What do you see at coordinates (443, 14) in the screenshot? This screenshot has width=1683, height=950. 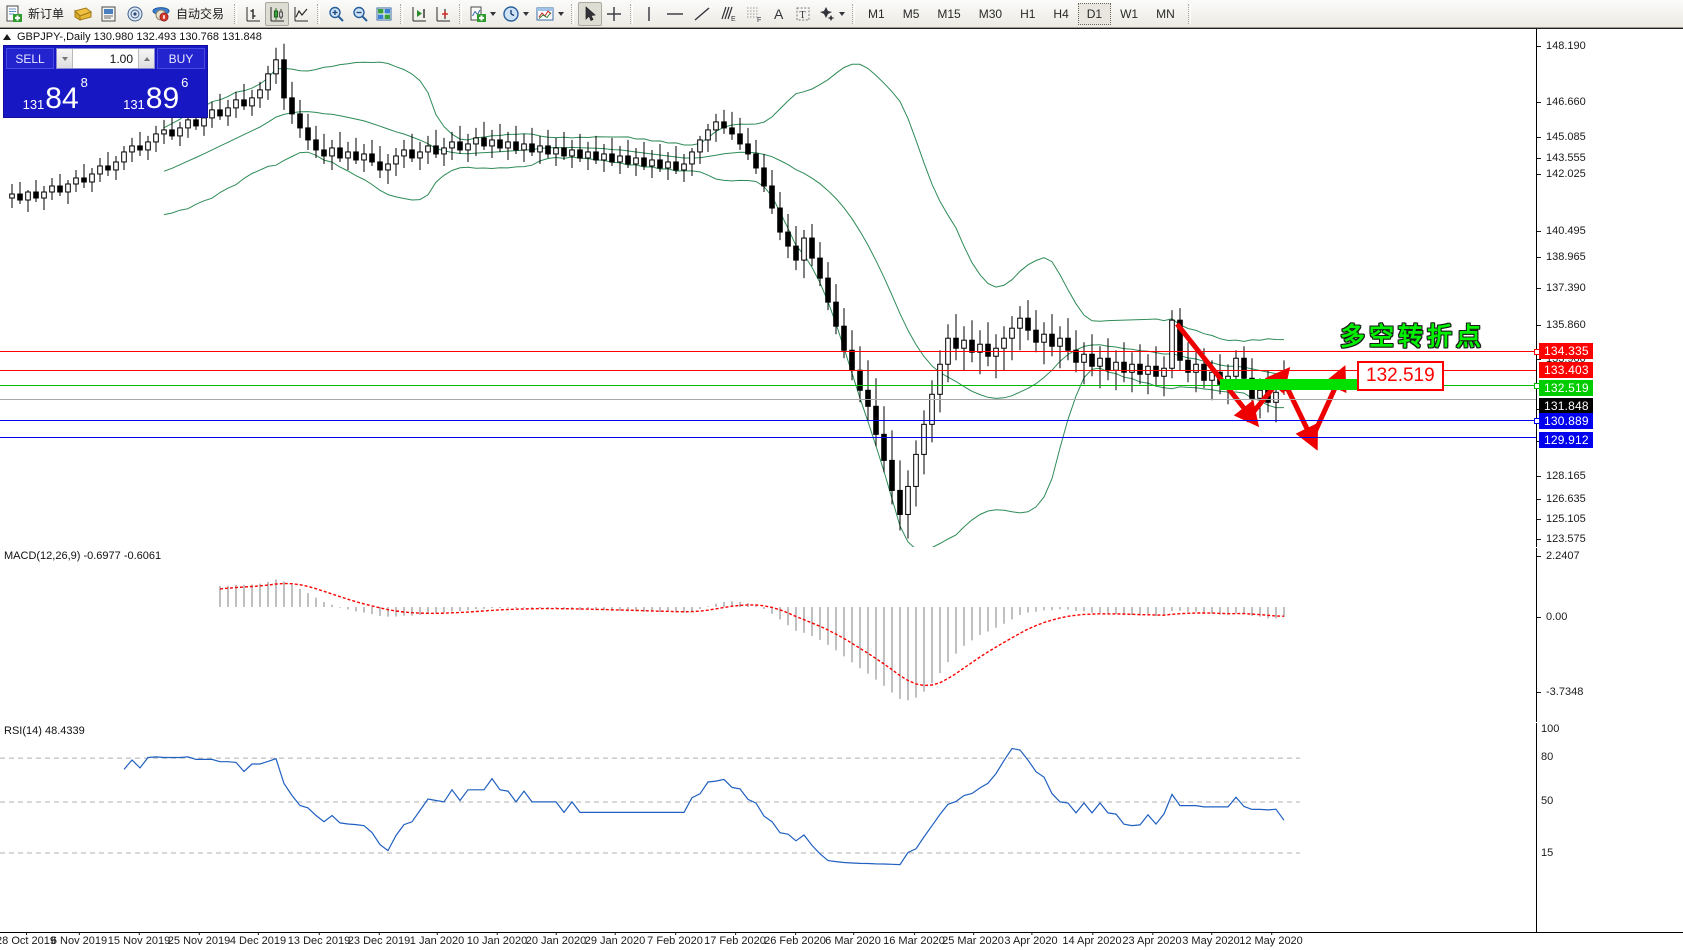 I see `auto-scroll-button` at bounding box center [443, 14].